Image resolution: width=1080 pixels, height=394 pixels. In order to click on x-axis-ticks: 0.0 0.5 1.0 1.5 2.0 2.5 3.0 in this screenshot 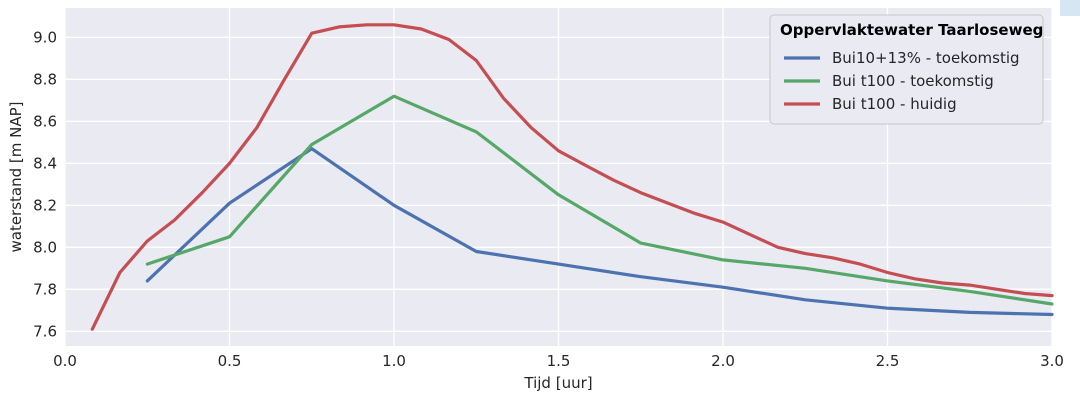, I will do `click(558, 361)`.